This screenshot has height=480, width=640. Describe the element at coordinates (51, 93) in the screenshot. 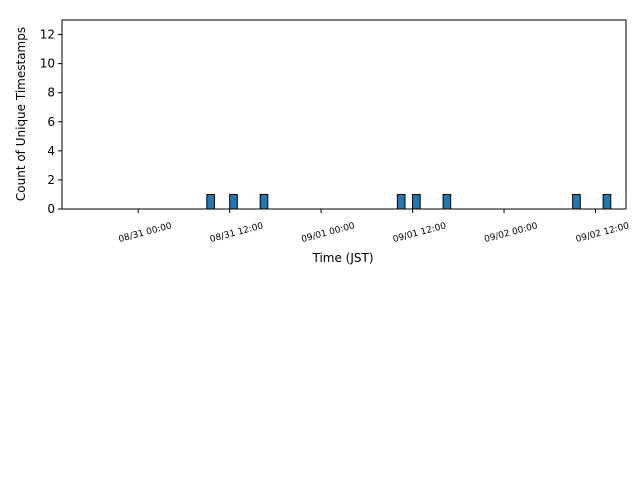

I see `y-tick-label: 8` at that location.